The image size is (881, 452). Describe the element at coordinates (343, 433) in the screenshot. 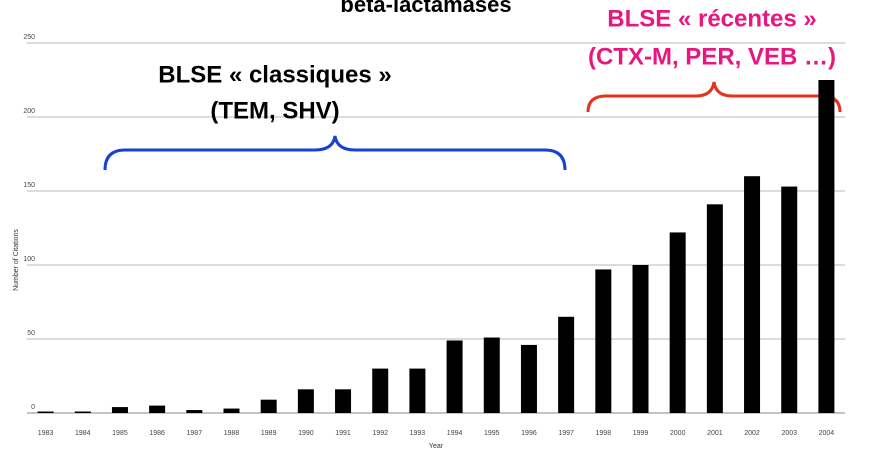

I see `x-tick-label: 1991` at that location.